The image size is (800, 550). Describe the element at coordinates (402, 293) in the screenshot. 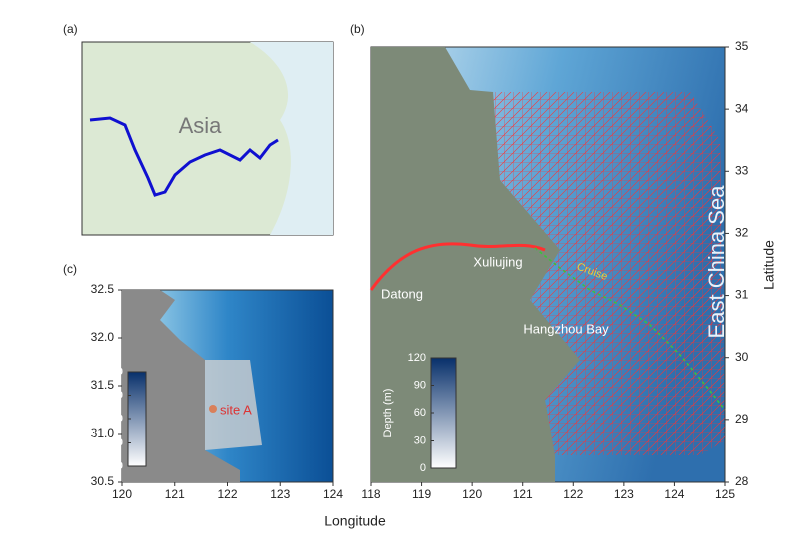

I see `annotation: Datong` at that location.